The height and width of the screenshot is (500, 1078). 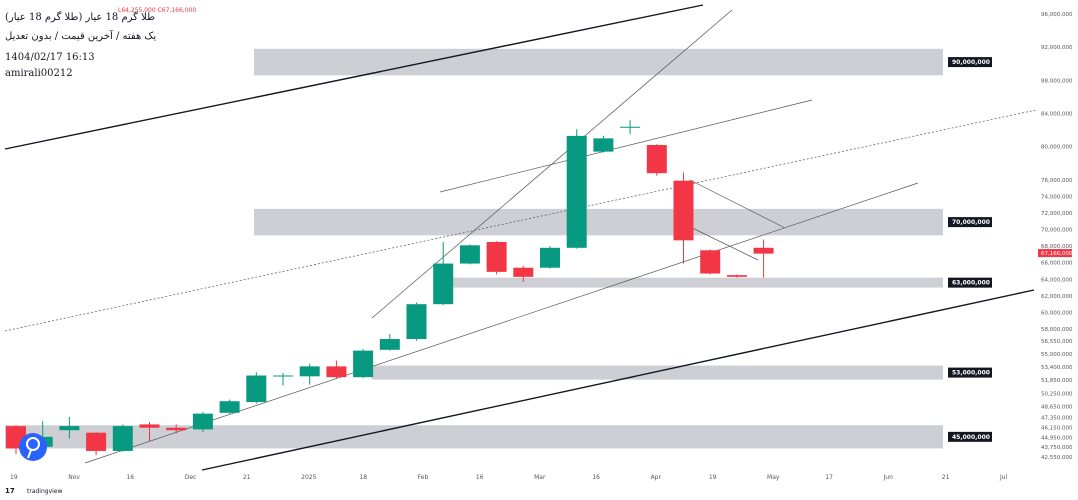 What do you see at coordinates (1057, 231) in the screenshot?
I see `price-tick-label: 70,000,000` at bounding box center [1057, 231].